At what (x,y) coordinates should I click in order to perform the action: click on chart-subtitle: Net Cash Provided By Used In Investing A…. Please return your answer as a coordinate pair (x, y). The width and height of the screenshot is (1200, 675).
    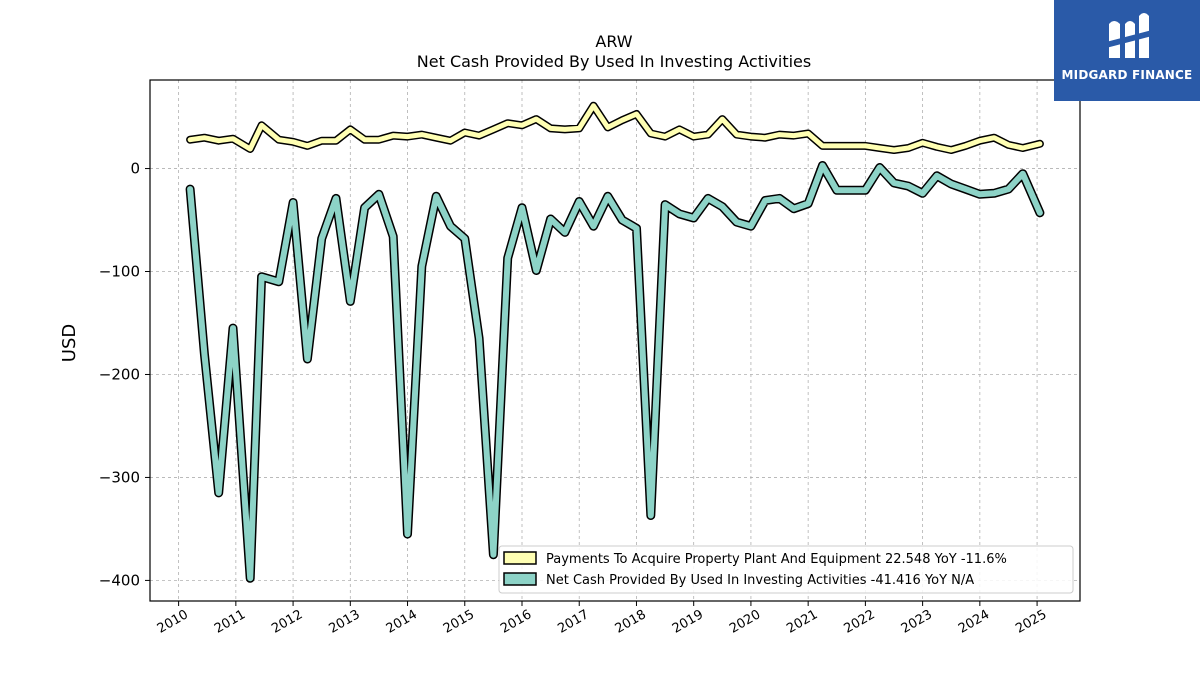
    Looking at the image, I should click on (614, 61).